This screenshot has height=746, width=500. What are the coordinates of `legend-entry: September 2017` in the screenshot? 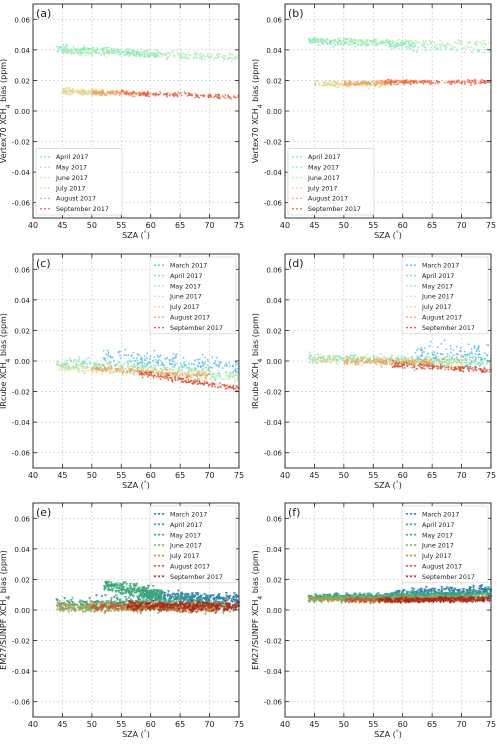 It's located at (74, 209).